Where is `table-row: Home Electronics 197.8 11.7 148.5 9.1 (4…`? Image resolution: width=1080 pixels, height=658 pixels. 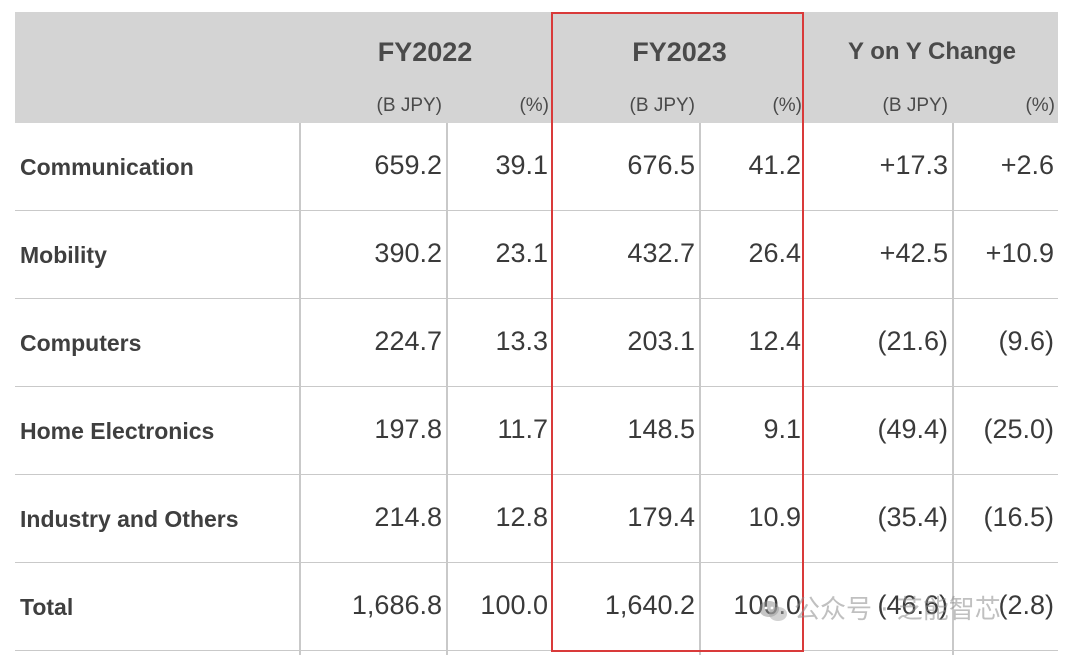
table-row: Home Electronics 197.8 11.7 148.5 9.1 (4… is located at coordinates (536, 431).